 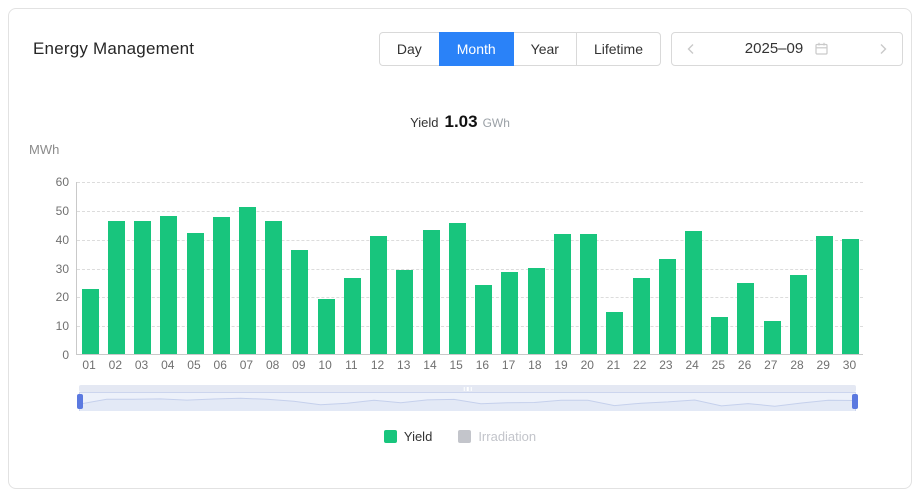 I want to click on y-tick-60: 60, so click(x=62, y=182).